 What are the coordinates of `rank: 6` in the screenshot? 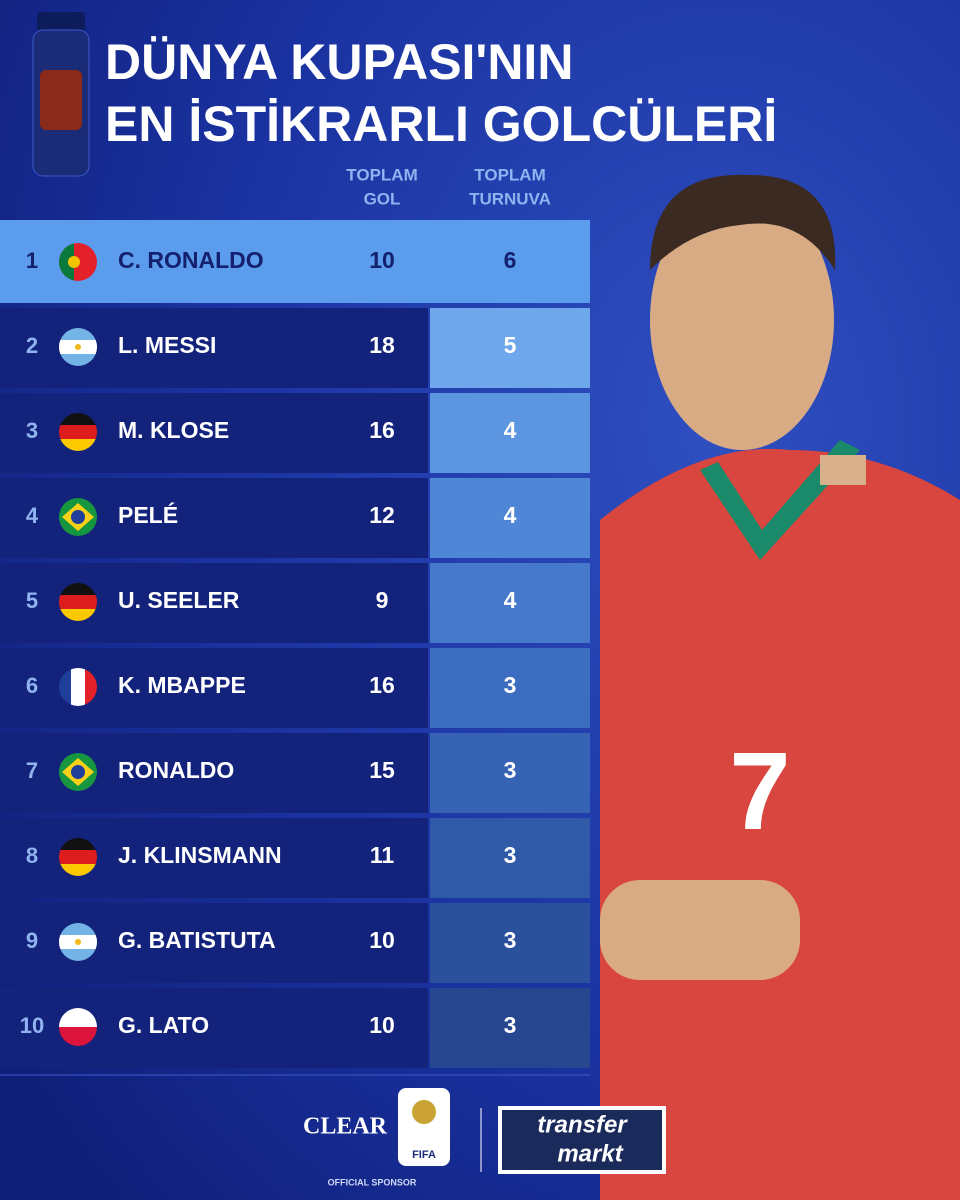 It's located at (32, 685).